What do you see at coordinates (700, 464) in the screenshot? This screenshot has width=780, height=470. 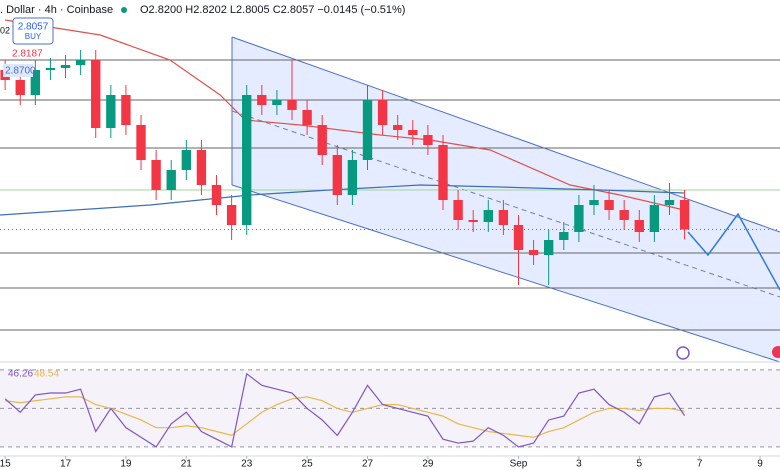 I see `x-tick-label: 7` at bounding box center [700, 464].